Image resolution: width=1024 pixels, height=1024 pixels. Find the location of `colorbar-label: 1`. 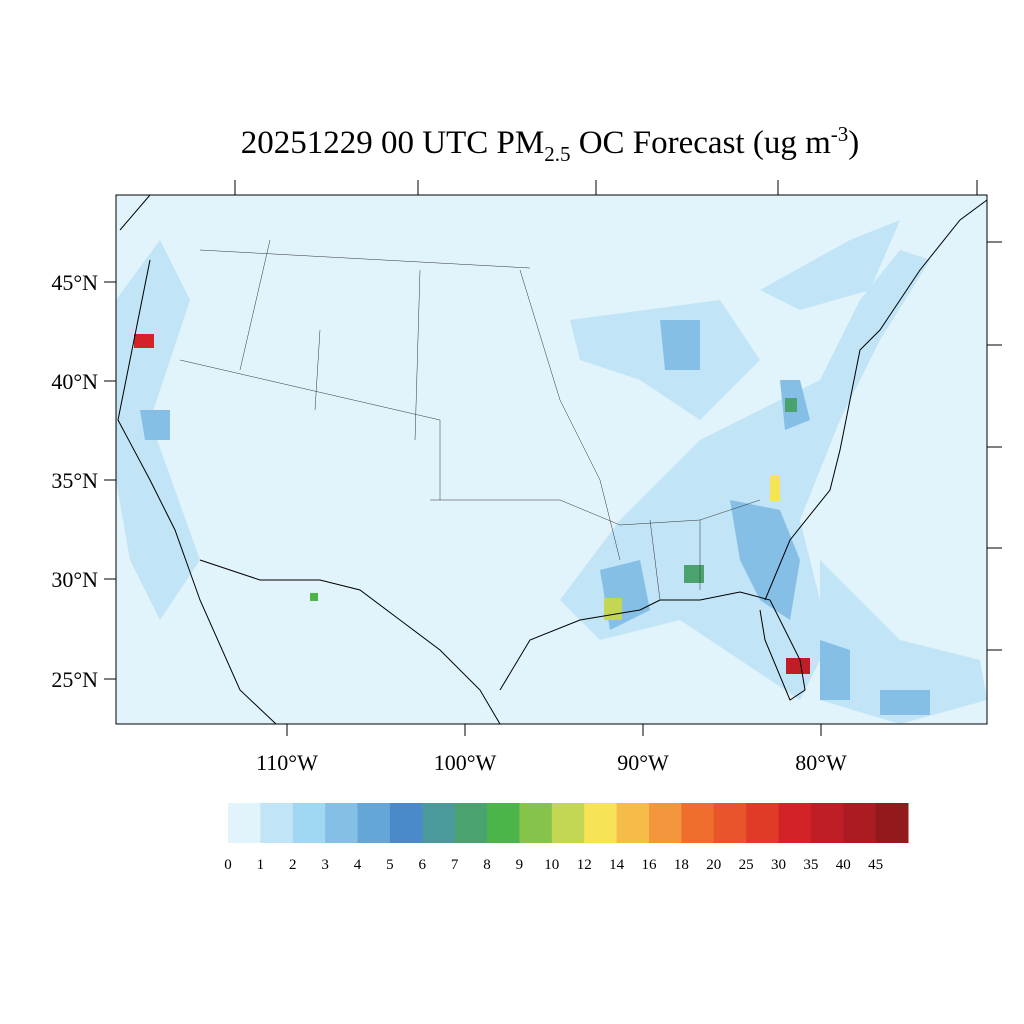

colorbar-label: 1 is located at coordinates (261, 865).